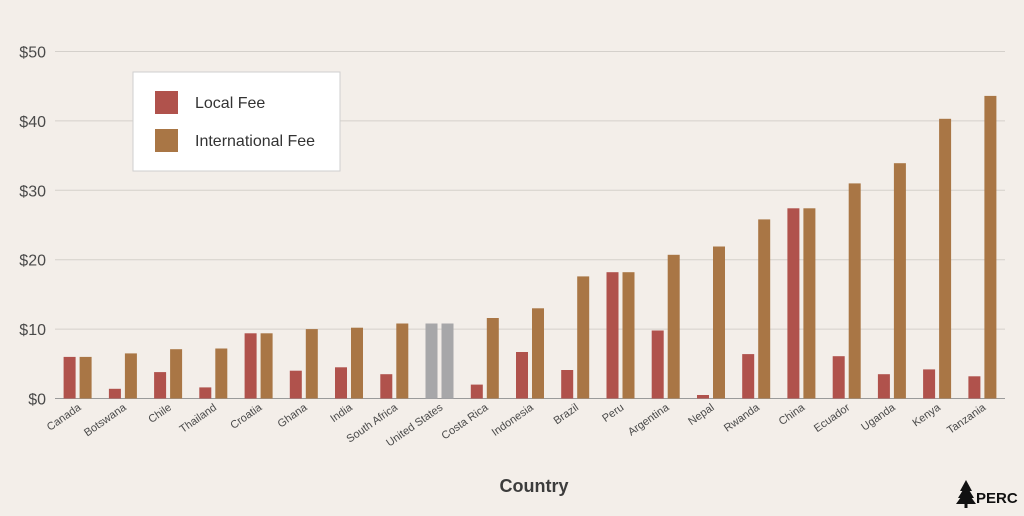  What do you see at coordinates (85, 377) in the screenshot?
I see `bar-canada-international` at bounding box center [85, 377].